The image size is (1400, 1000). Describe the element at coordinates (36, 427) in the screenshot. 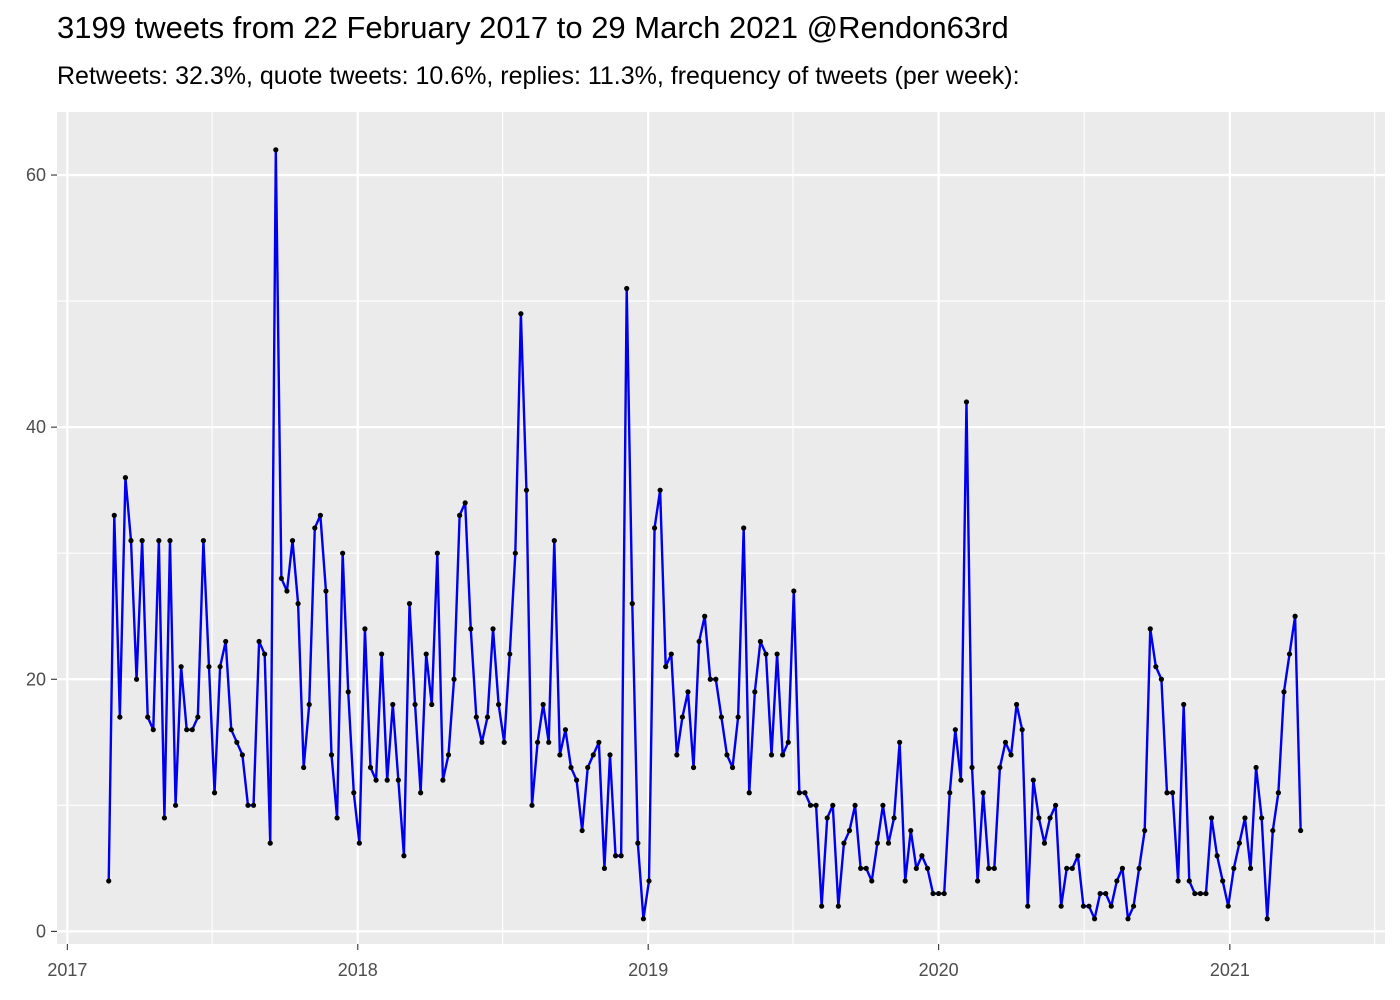

I see `y-tick-label: 40` at that location.